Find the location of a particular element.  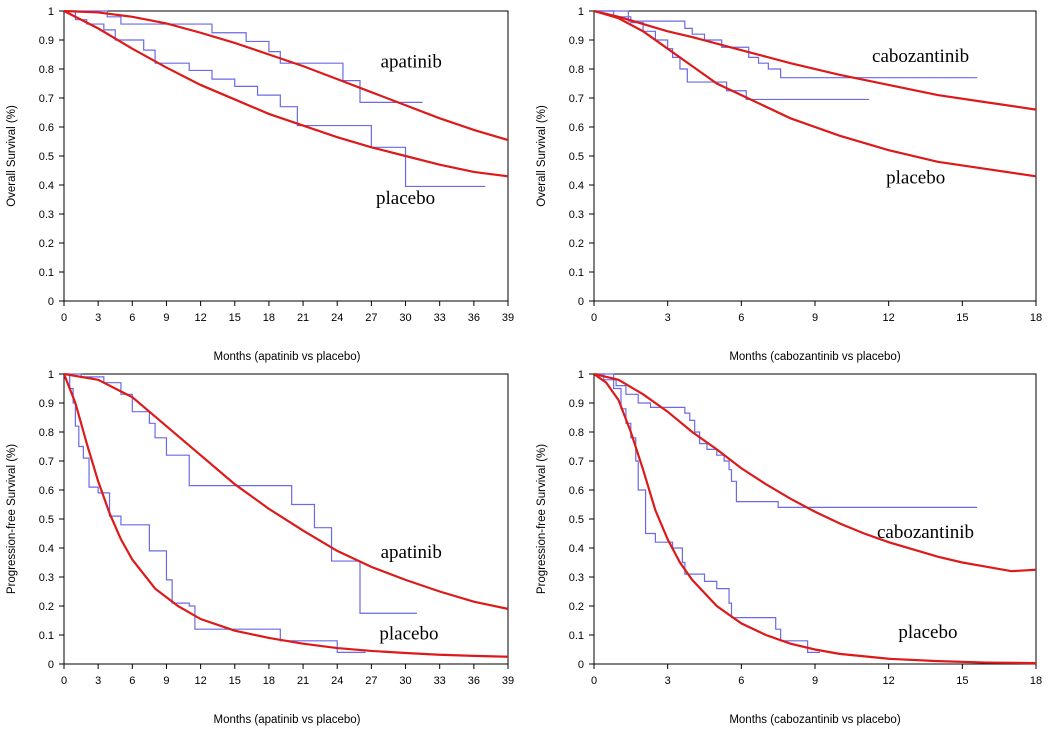

panel-d-ytick-label: 0.5 is located at coordinates (576, 520).